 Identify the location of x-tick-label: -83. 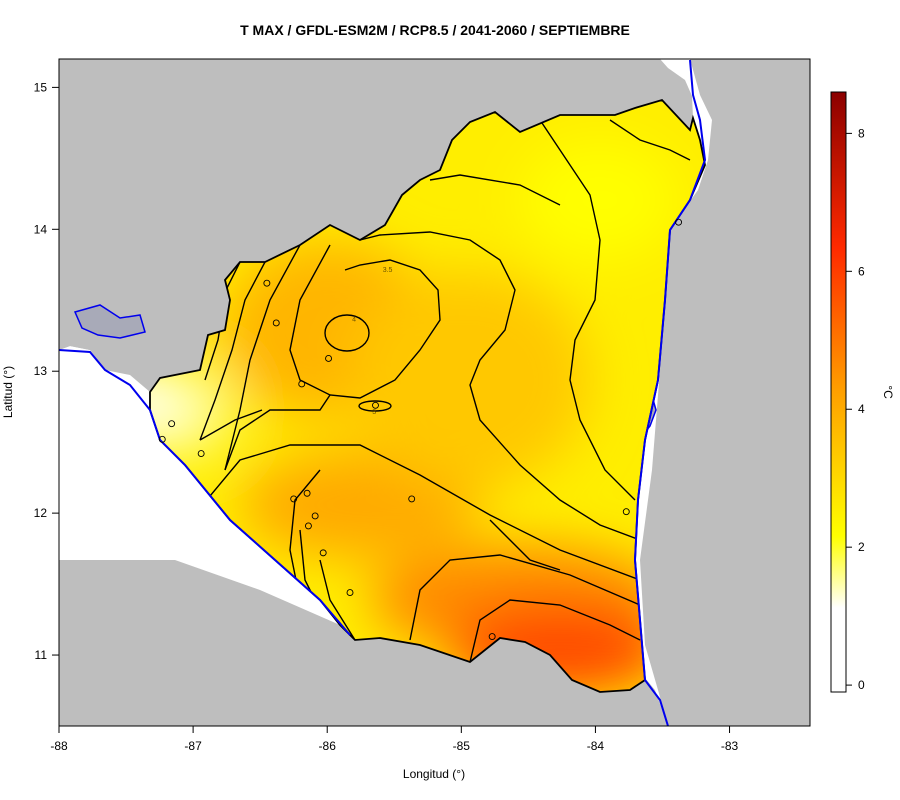
(730, 746).